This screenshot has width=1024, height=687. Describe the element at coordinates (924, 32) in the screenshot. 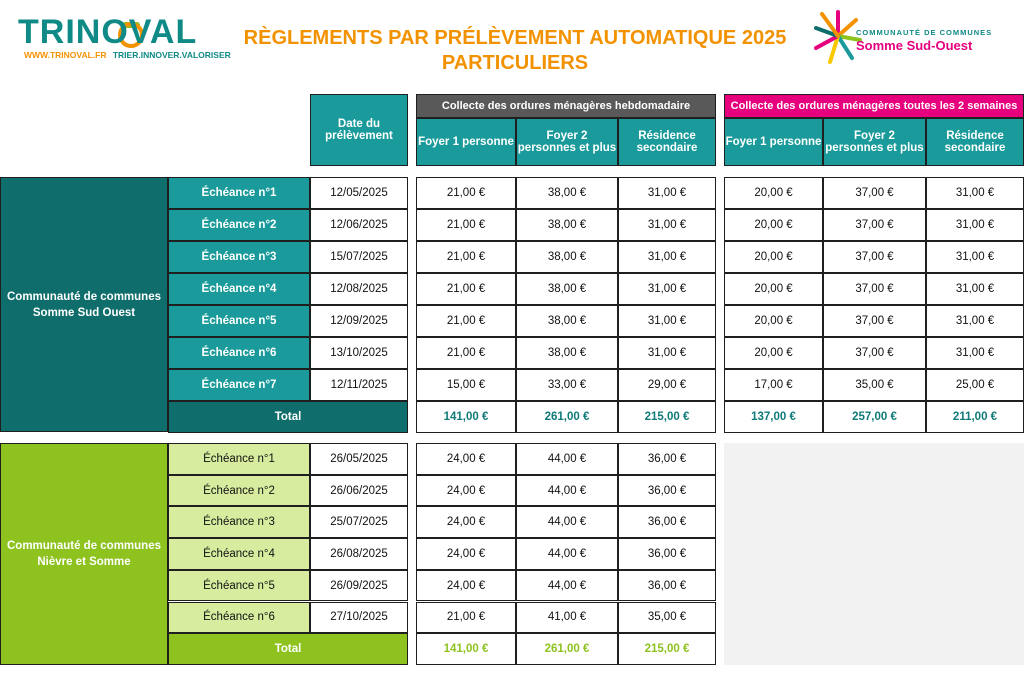

I see `ccsso-logo-line1: COMMUNAUTÉ DE COMMUNES` at that location.